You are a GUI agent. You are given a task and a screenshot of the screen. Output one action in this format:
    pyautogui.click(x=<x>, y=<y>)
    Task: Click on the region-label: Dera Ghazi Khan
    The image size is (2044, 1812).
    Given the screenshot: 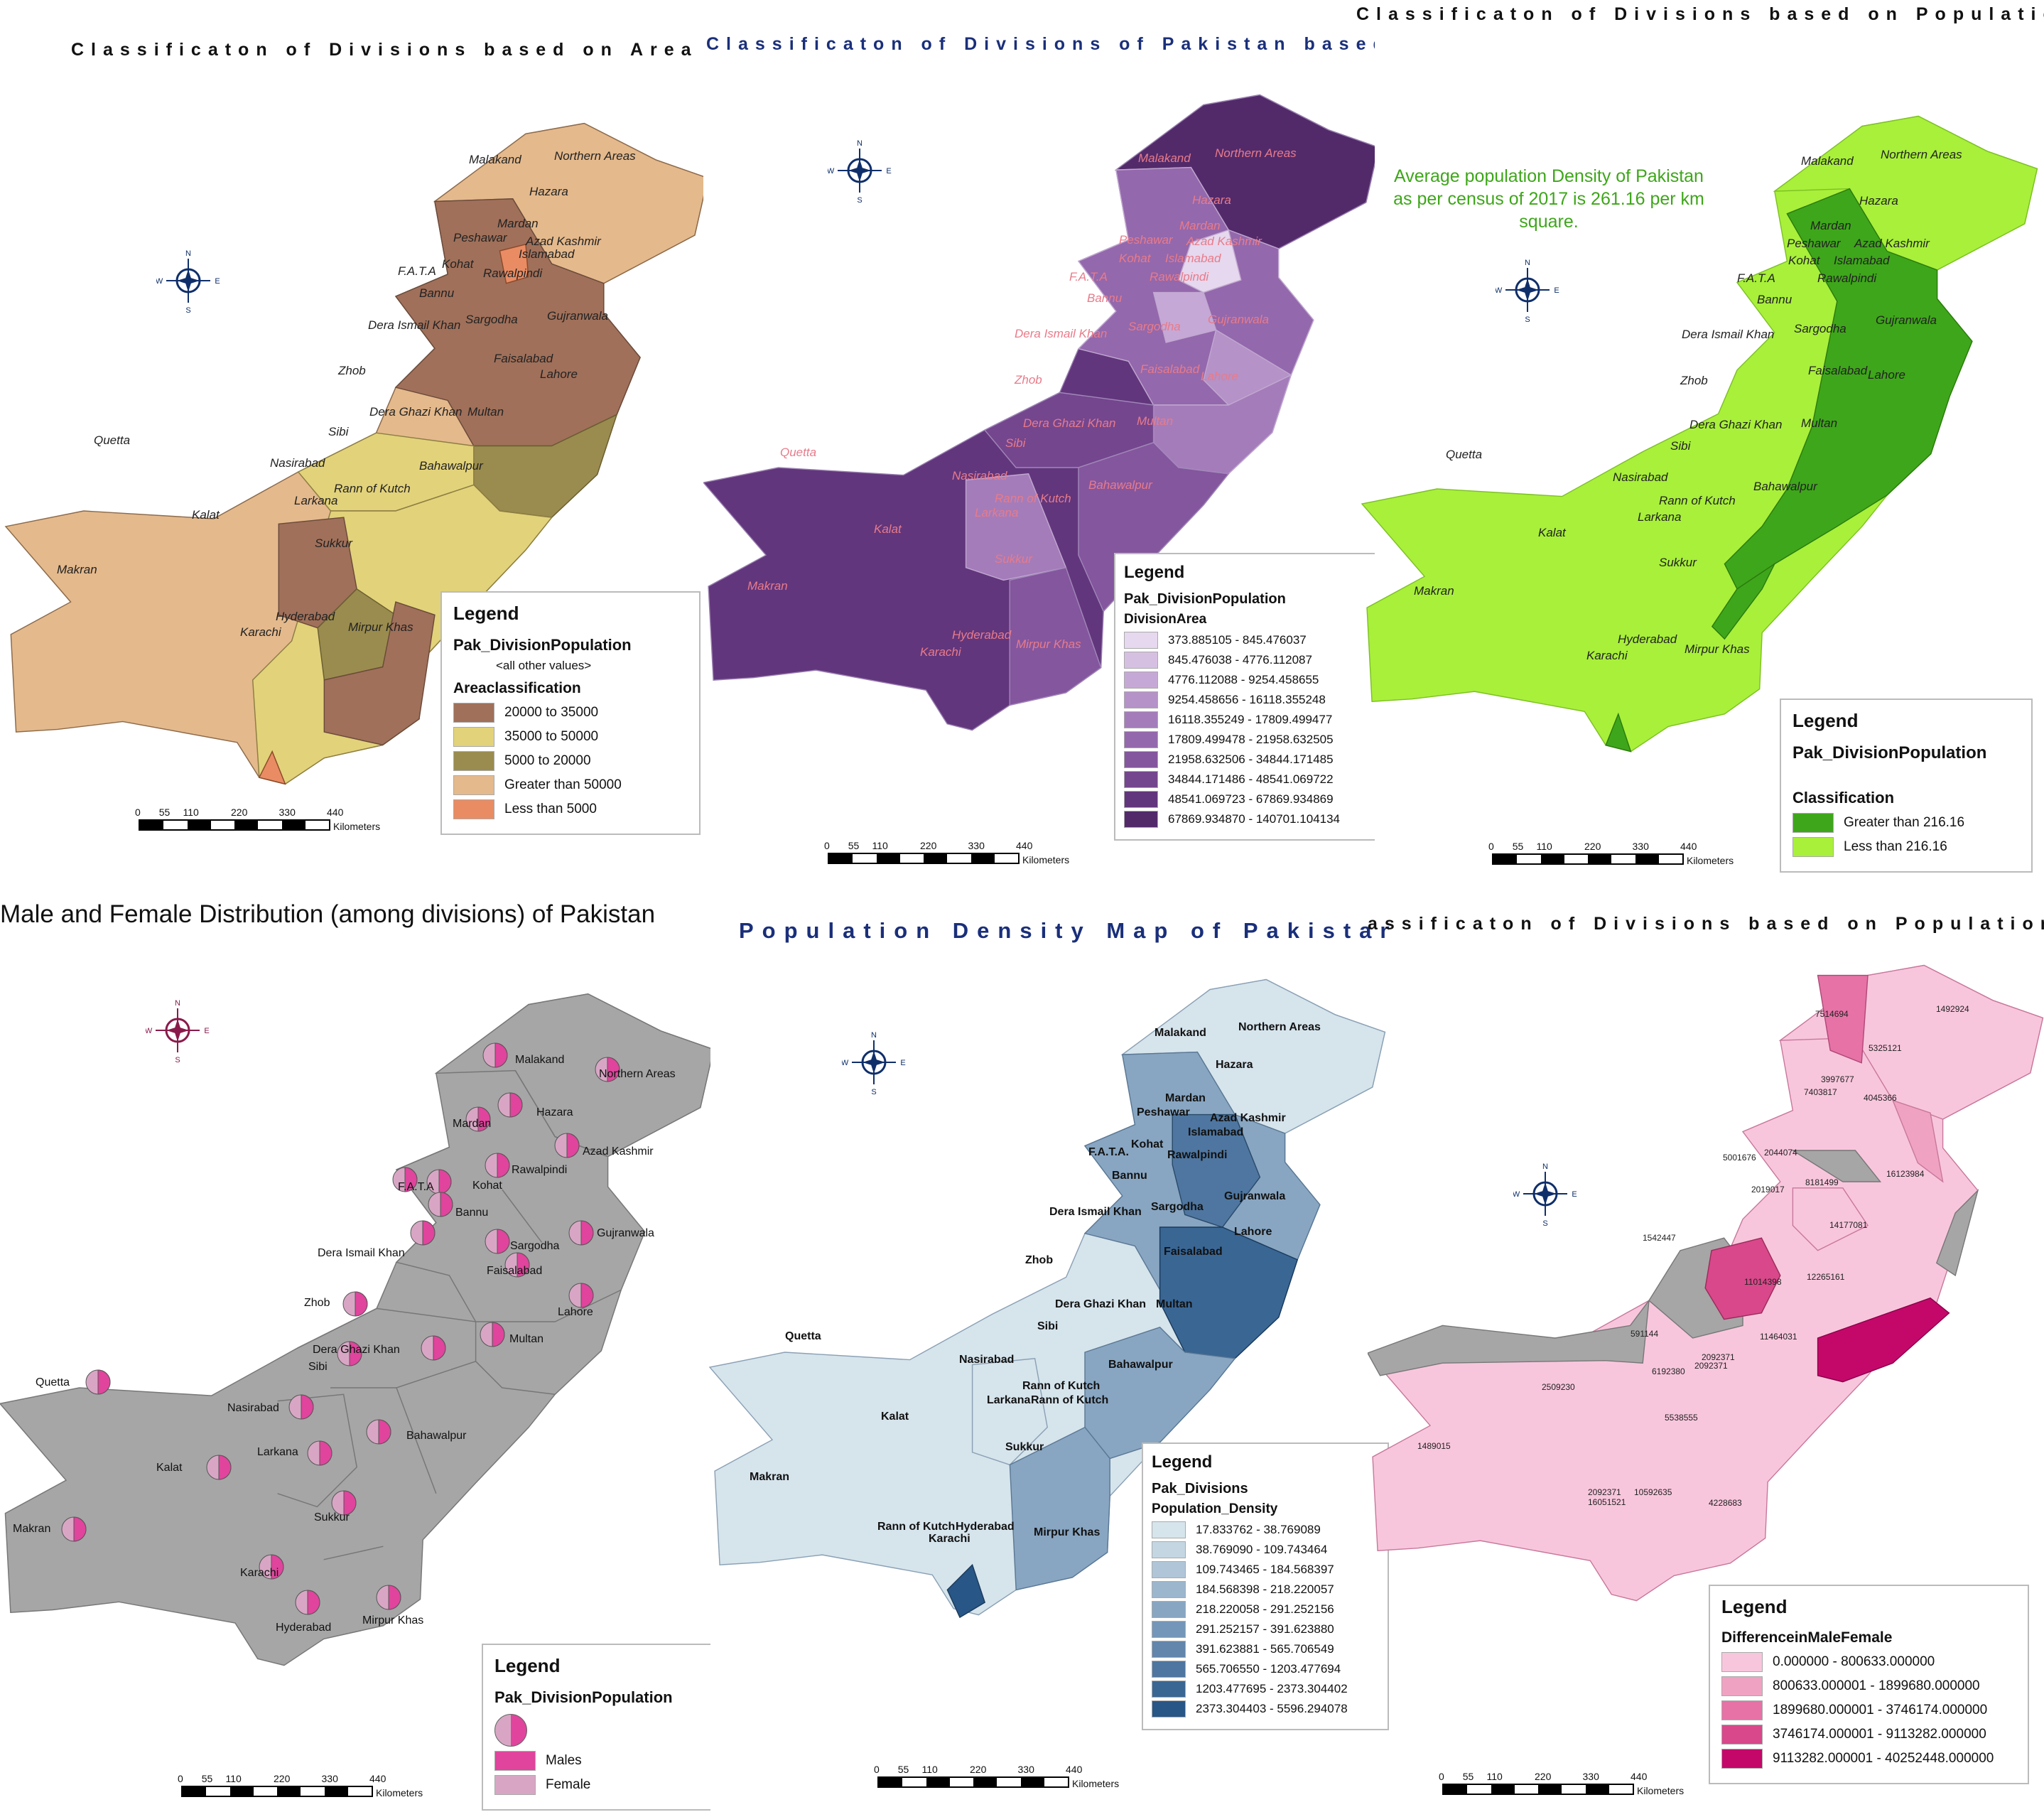 What is the action you would take?
    pyautogui.click(x=1069, y=423)
    